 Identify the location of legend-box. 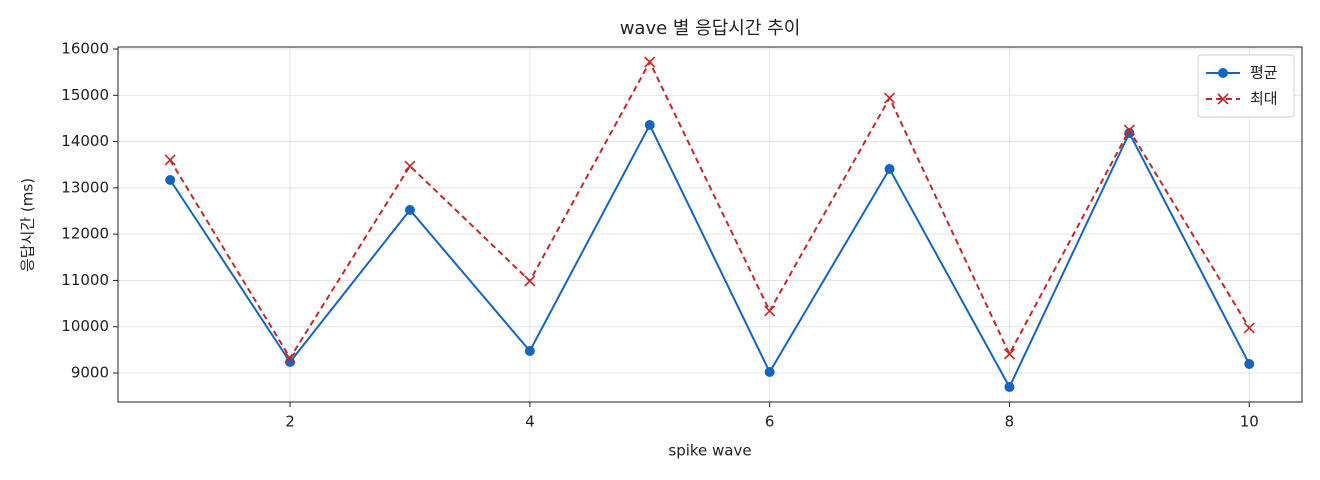
(1246, 86).